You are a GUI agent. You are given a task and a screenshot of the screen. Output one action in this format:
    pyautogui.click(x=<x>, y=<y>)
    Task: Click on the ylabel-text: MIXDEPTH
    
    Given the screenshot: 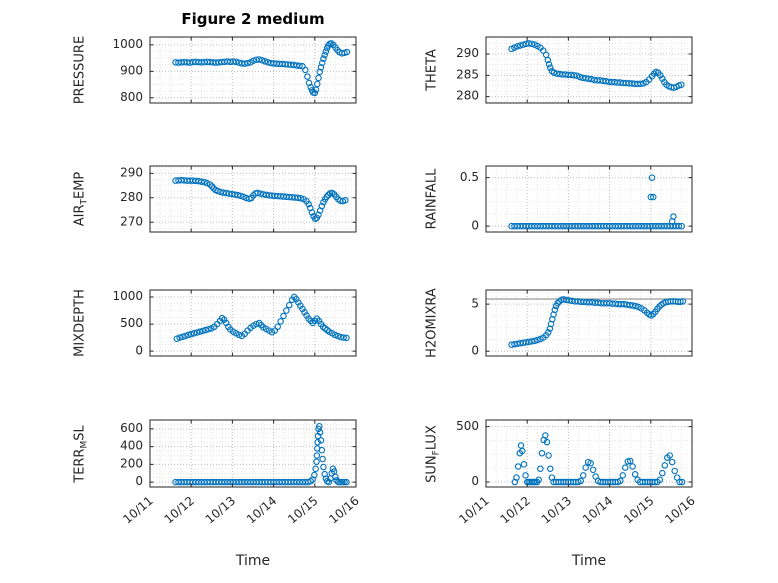 What is the action you would take?
    pyautogui.click(x=80, y=323)
    